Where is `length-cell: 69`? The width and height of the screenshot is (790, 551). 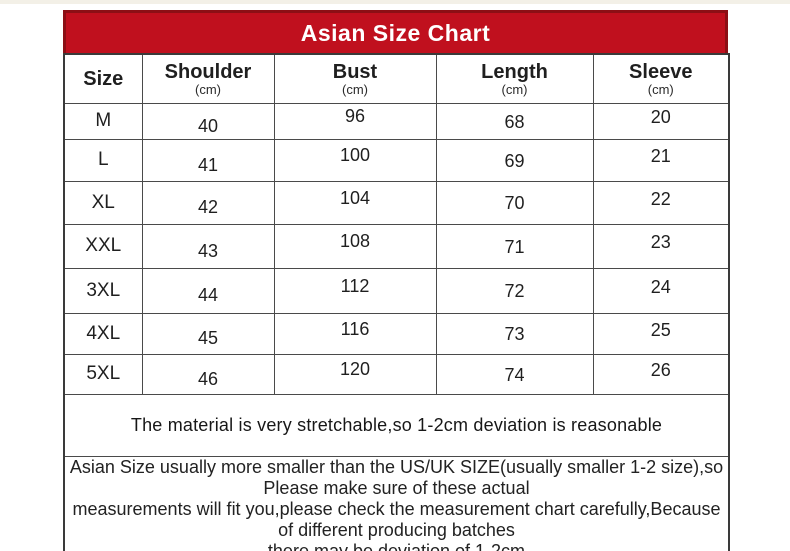
length-cell: 69 is located at coordinates (514, 160).